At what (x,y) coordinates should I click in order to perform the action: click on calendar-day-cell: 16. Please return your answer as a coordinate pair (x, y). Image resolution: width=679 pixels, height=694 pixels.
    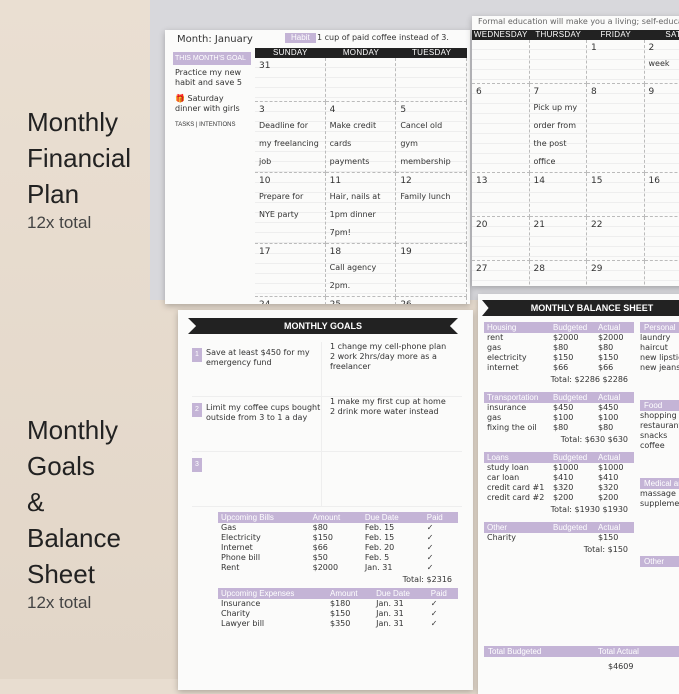
    Looking at the image, I should click on (662, 195).